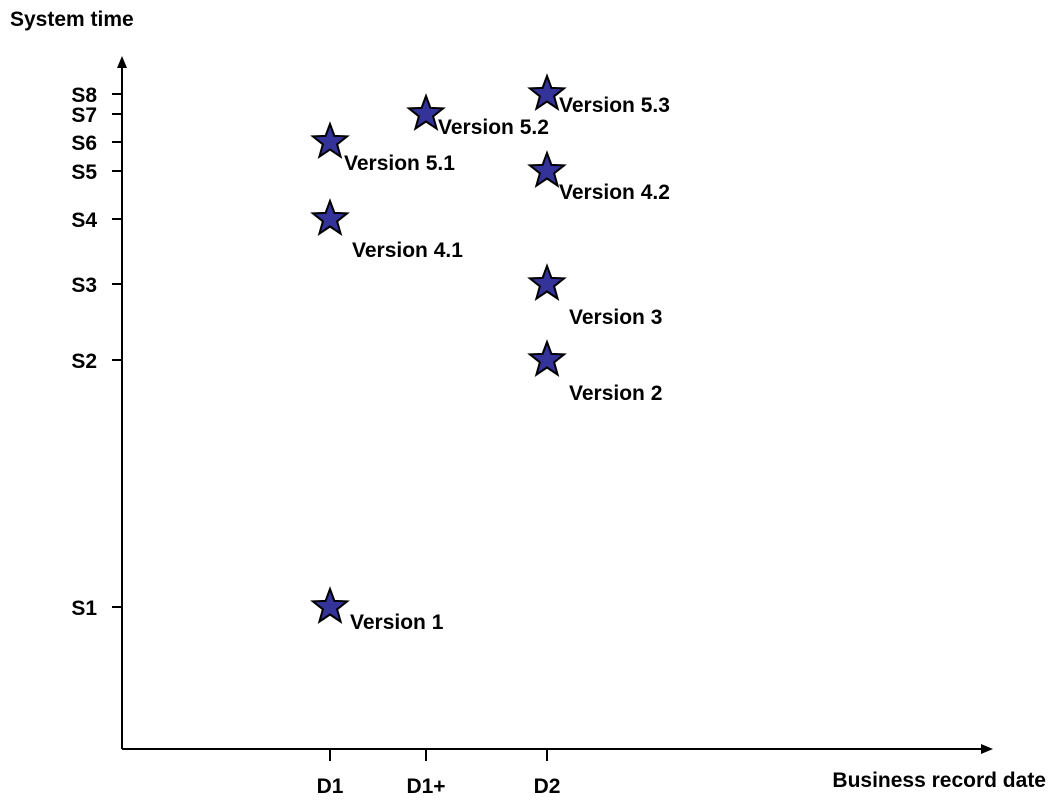 This screenshot has height=800, width=1054. I want to click on y-tick-label-s8: S8, so click(84, 95).